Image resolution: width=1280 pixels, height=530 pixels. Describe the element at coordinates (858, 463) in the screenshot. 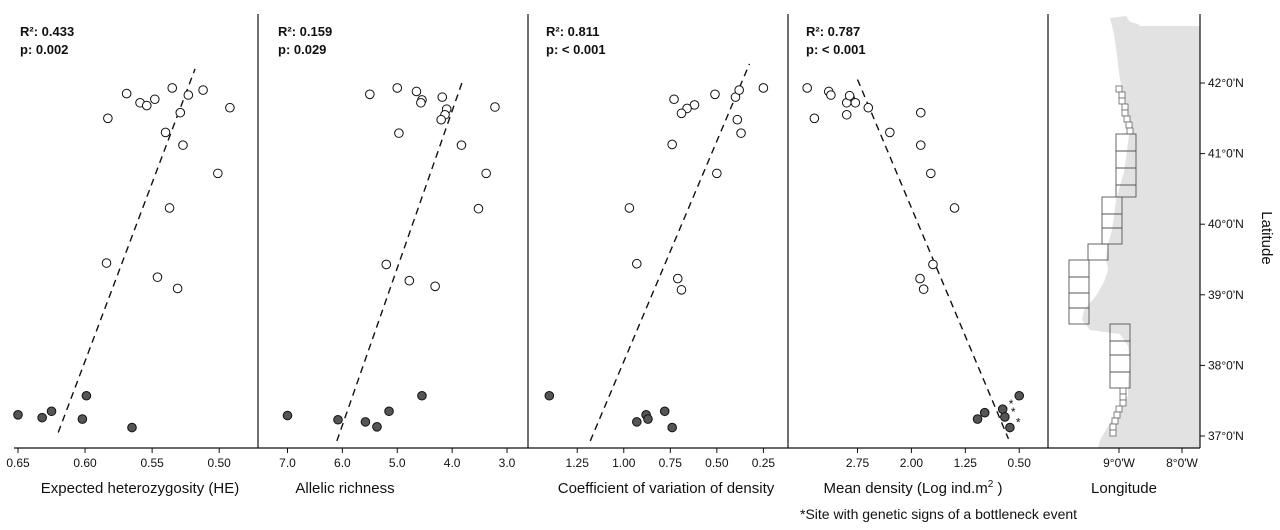

I see `x-tick-label: 2.75` at that location.